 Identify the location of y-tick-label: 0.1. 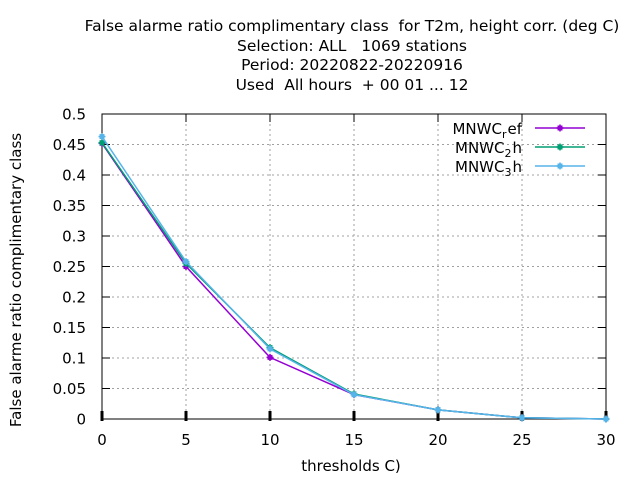
(74, 359).